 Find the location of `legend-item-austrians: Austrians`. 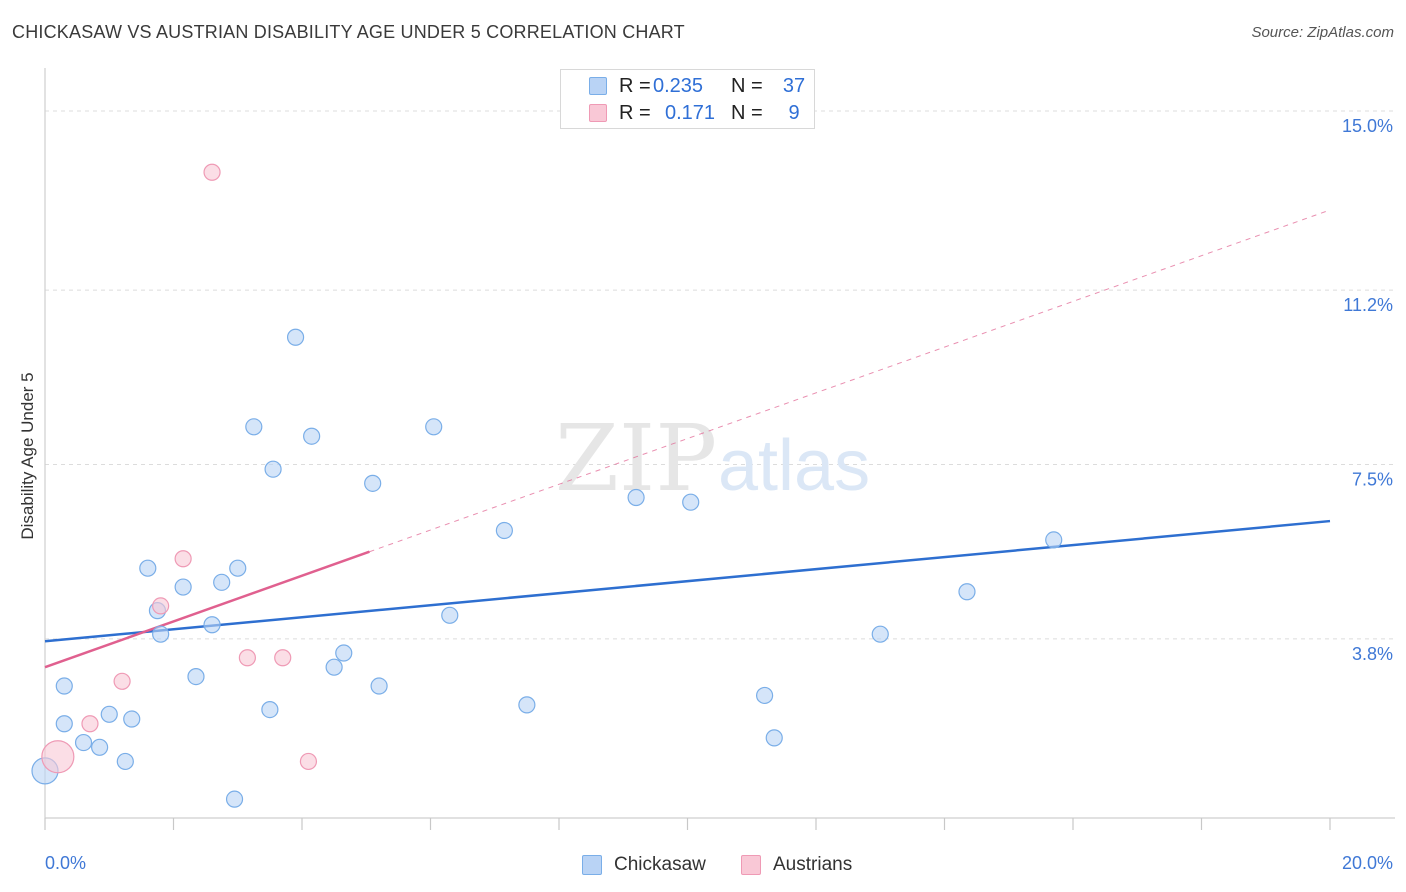

legend-item-austrians: Austrians is located at coordinates (796, 865).